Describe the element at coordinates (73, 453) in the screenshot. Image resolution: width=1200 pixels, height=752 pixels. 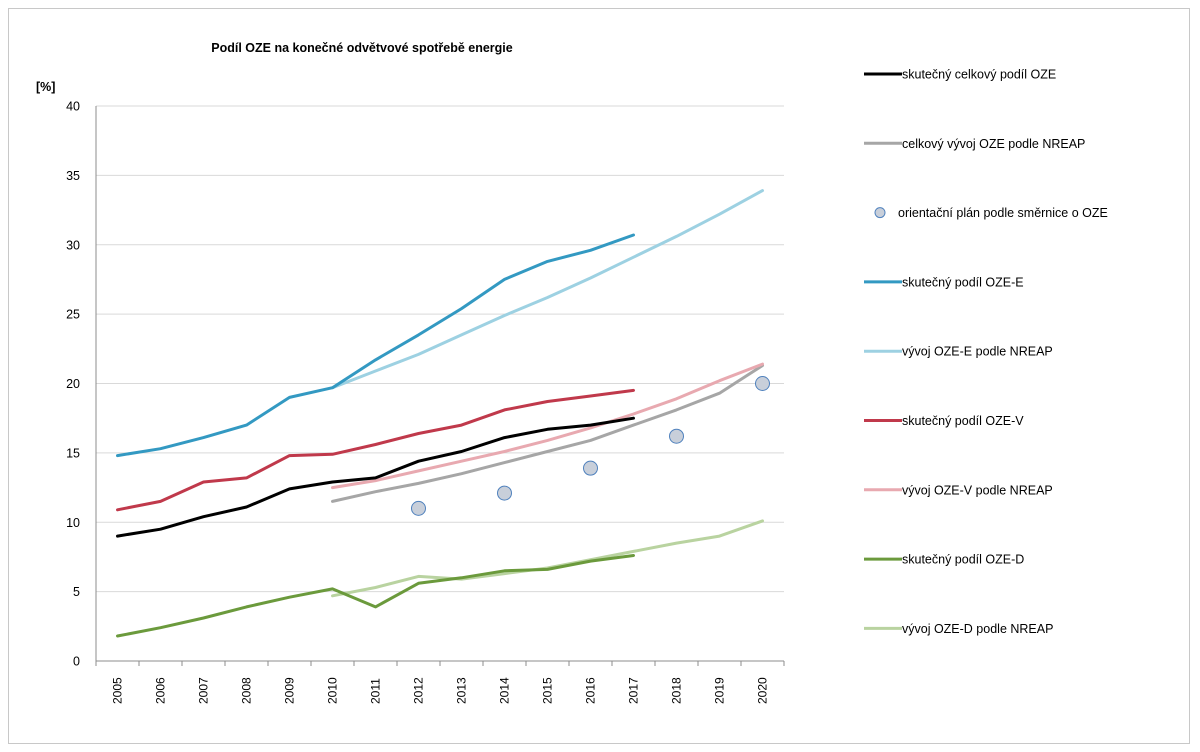
I see `y-tick-label: 15` at that location.